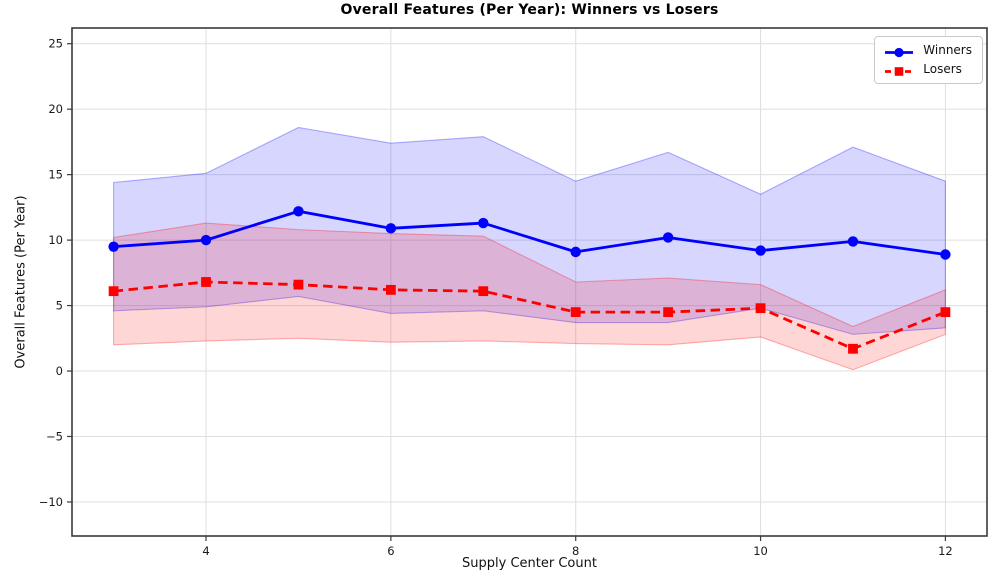  I want to click on x-axis-label: Supply Center Count, so click(529, 563).